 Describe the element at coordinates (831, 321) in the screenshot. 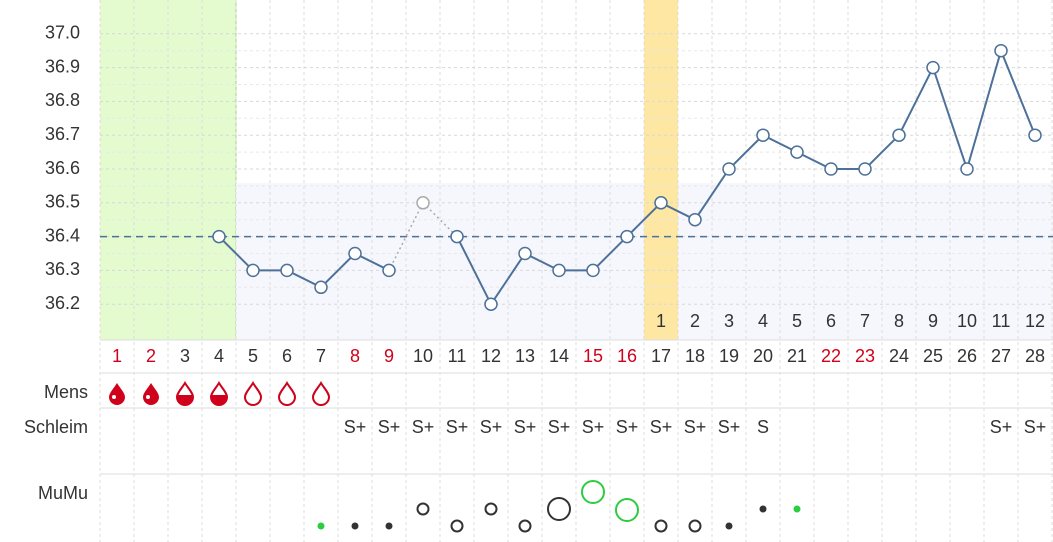

I see `luteal-day-label: 6` at that location.